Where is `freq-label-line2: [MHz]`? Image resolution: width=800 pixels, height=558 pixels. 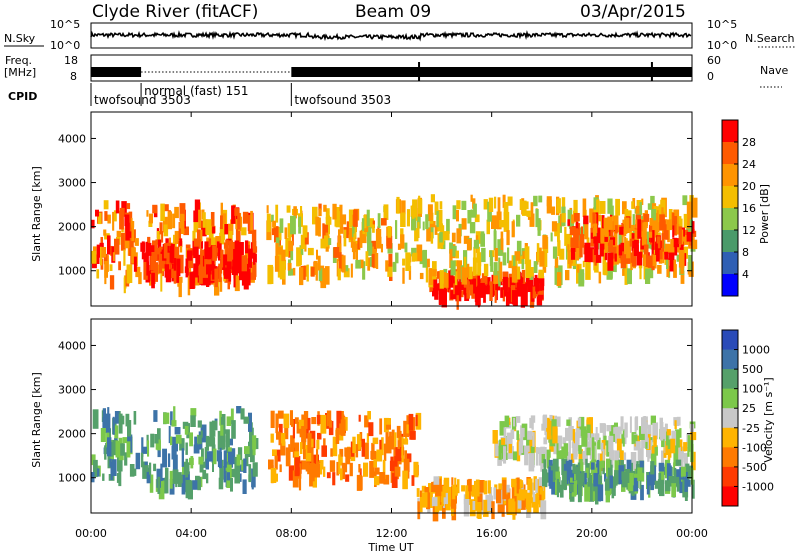 freq-label-line2: [MHz] is located at coordinates (20, 72).